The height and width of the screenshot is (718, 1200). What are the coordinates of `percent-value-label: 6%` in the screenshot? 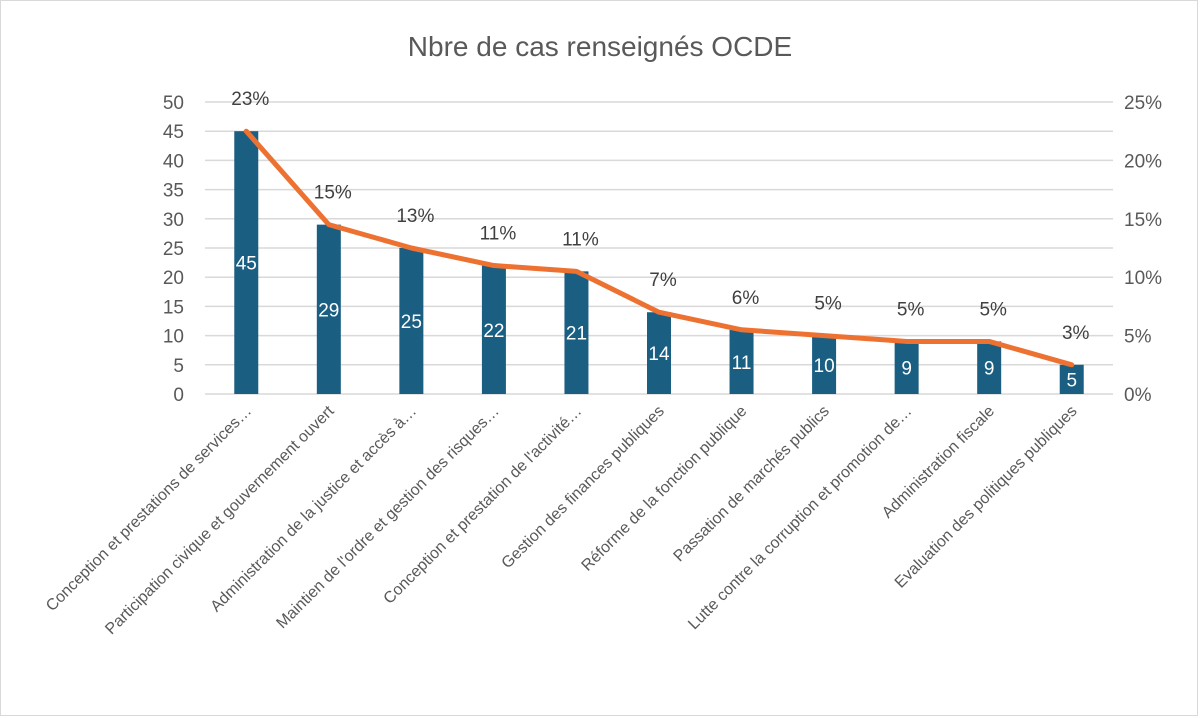 It's located at (746, 298).